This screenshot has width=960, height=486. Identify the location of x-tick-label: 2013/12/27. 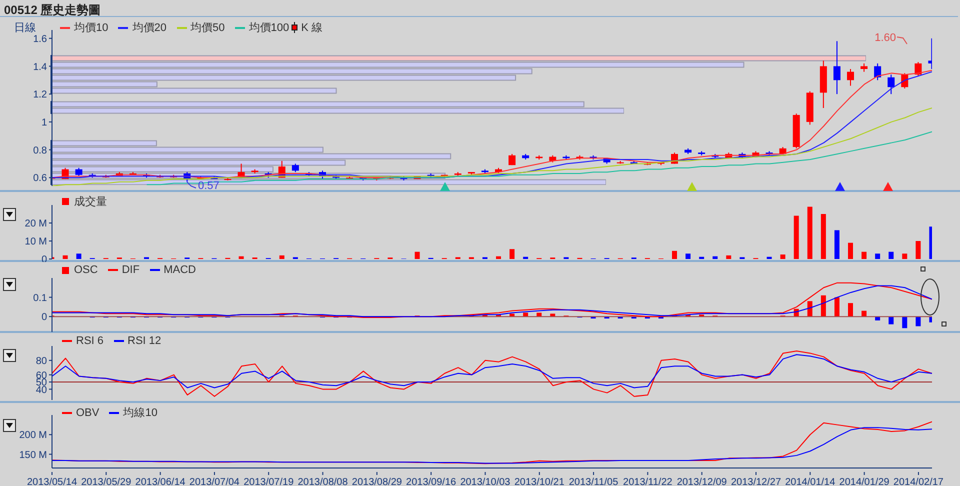
(756, 481).